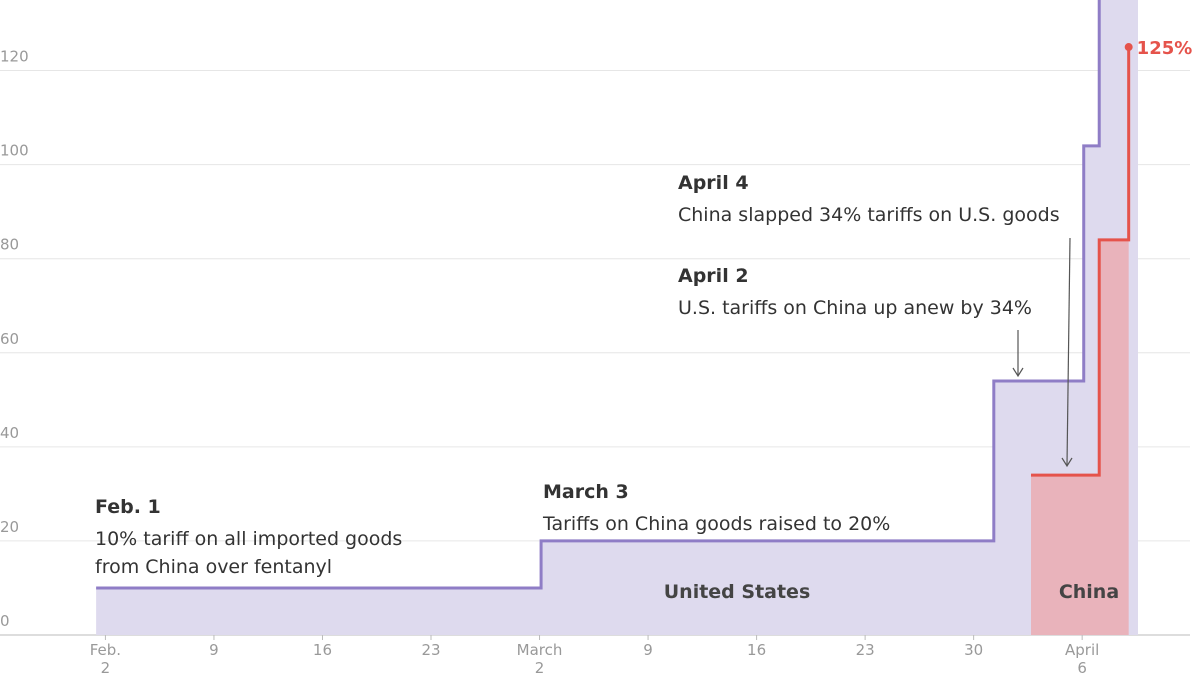  What do you see at coordinates (1042, 352) in the screenshot?
I see `arrows` at bounding box center [1042, 352].